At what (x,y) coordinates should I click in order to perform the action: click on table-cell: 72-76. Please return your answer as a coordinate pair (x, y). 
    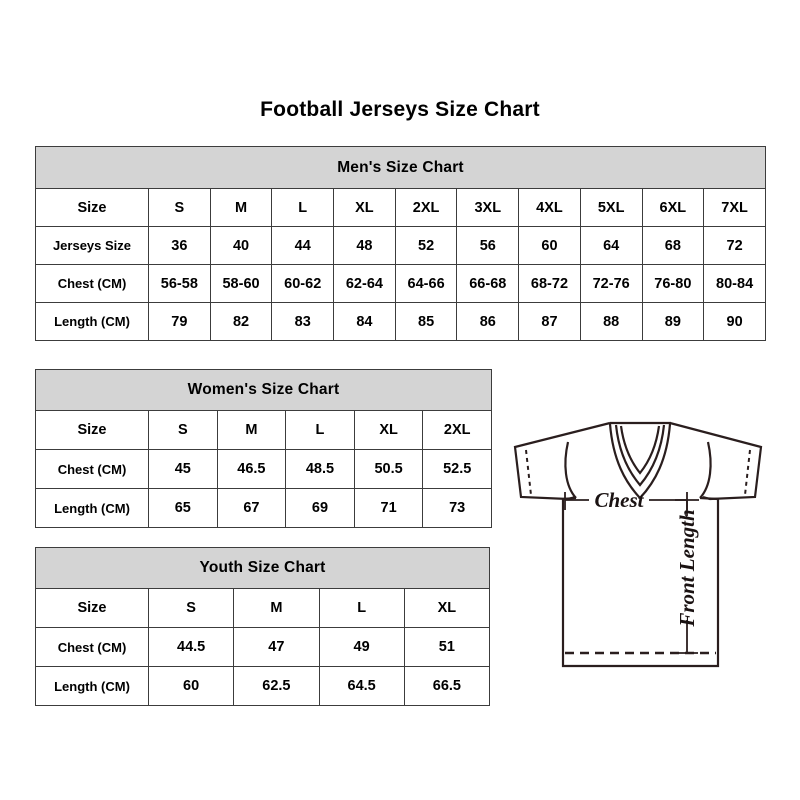
    Looking at the image, I should click on (611, 283).